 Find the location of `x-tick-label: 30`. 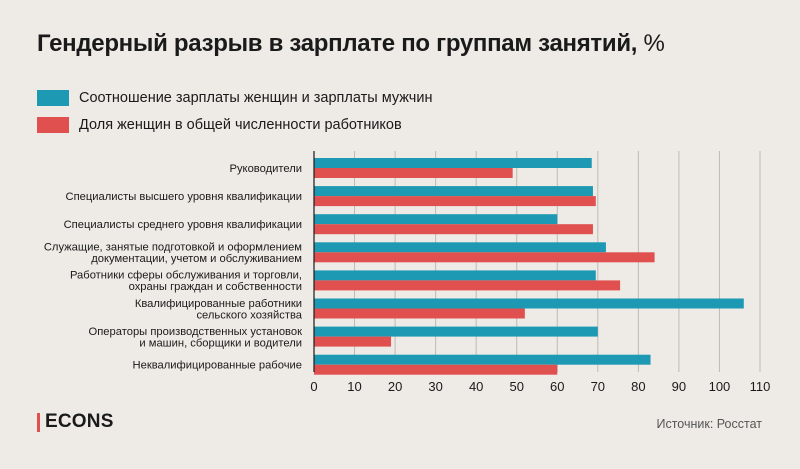

x-tick-label: 30 is located at coordinates (435, 386).